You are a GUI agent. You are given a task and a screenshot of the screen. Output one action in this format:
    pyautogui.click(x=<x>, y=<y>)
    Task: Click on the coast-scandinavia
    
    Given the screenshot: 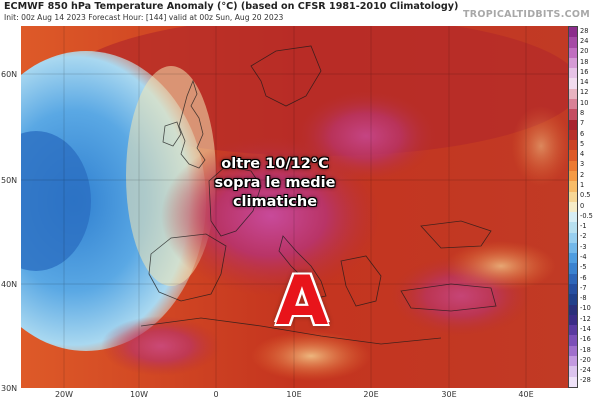 What is the action you would take?
    pyautogui.click(x=286, y=76)
    